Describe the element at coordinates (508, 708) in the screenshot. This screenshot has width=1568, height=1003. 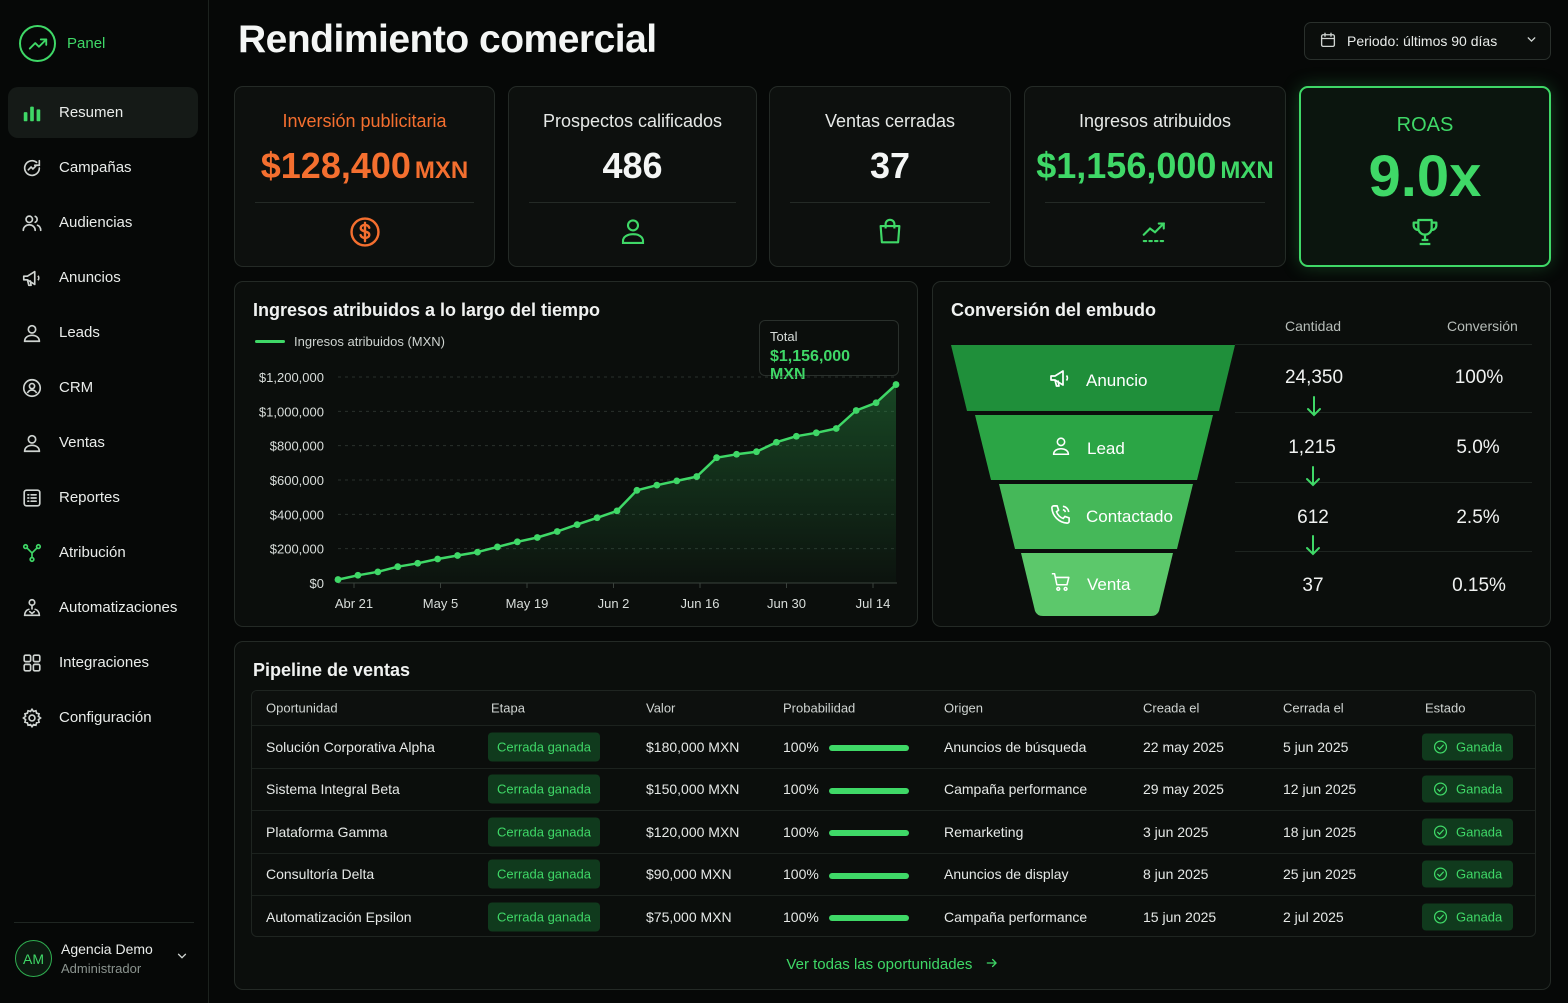
I see `col-header: Etapa` at that location.